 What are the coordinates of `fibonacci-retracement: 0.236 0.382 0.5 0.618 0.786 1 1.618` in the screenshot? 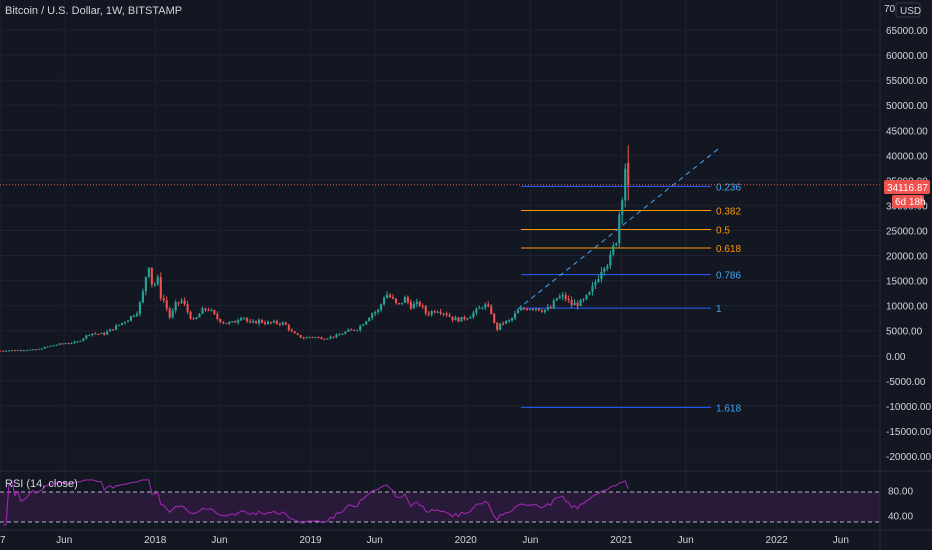 It's located at (631, 298).